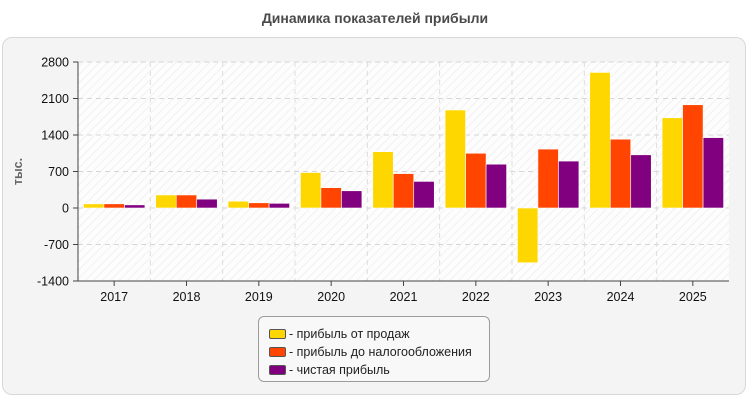 The height and width of the screenshot is (400, 750). What do you see at coordinates (693, 297) in the screenshot?
I see `x-tick-label: 2025` at bounding box center [693, 297].